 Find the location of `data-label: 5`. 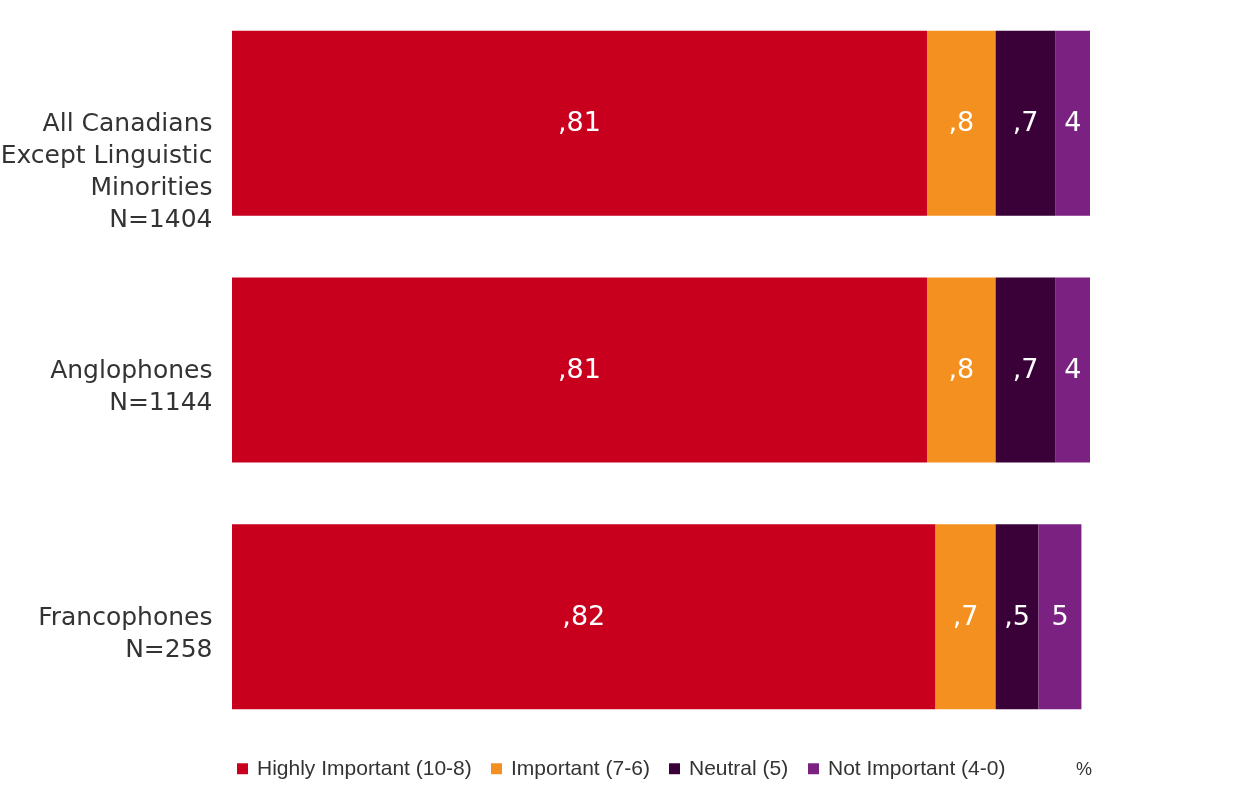

data-label: 5 is located at coordinates (1060, 615).